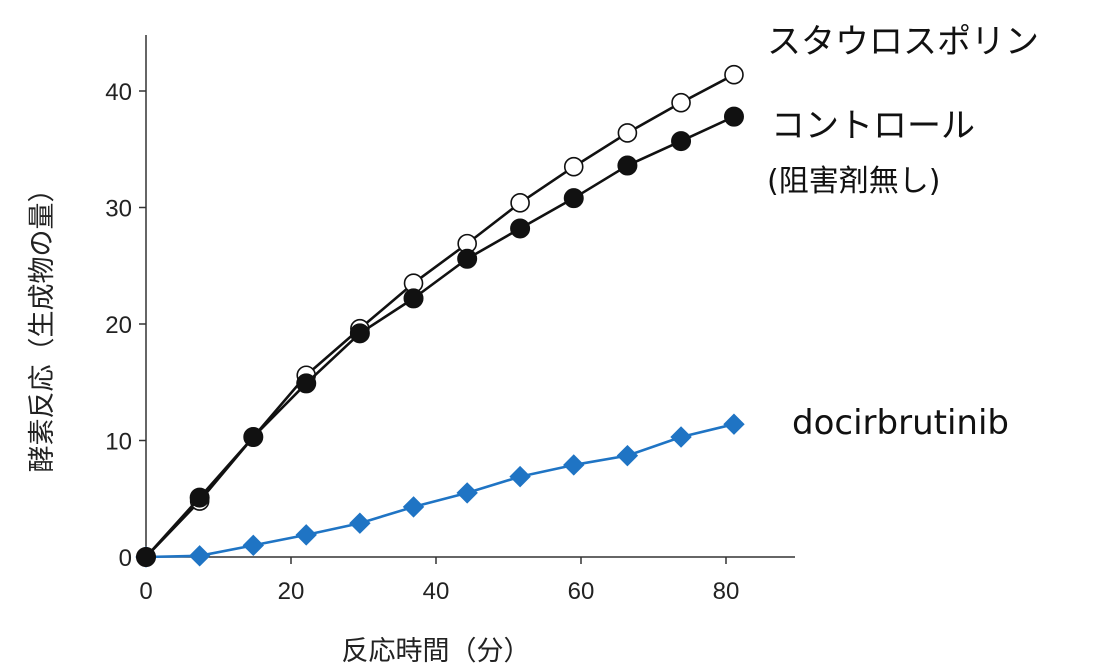 This screenshot has height=671, width=1111. What do you see at coordinates (436, 651) in the screenshot?
I see `x-axis-title: 反応時間（分）` at bounding box center [436, 651].